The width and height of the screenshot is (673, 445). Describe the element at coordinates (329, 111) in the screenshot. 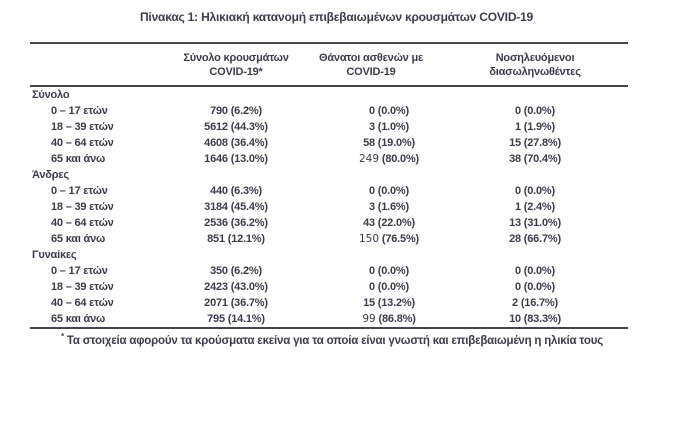

I see `table-row: 0 – 17 ετών 790 (6.2%) 0 (0.0%) 0 (0.0%)` at that location.